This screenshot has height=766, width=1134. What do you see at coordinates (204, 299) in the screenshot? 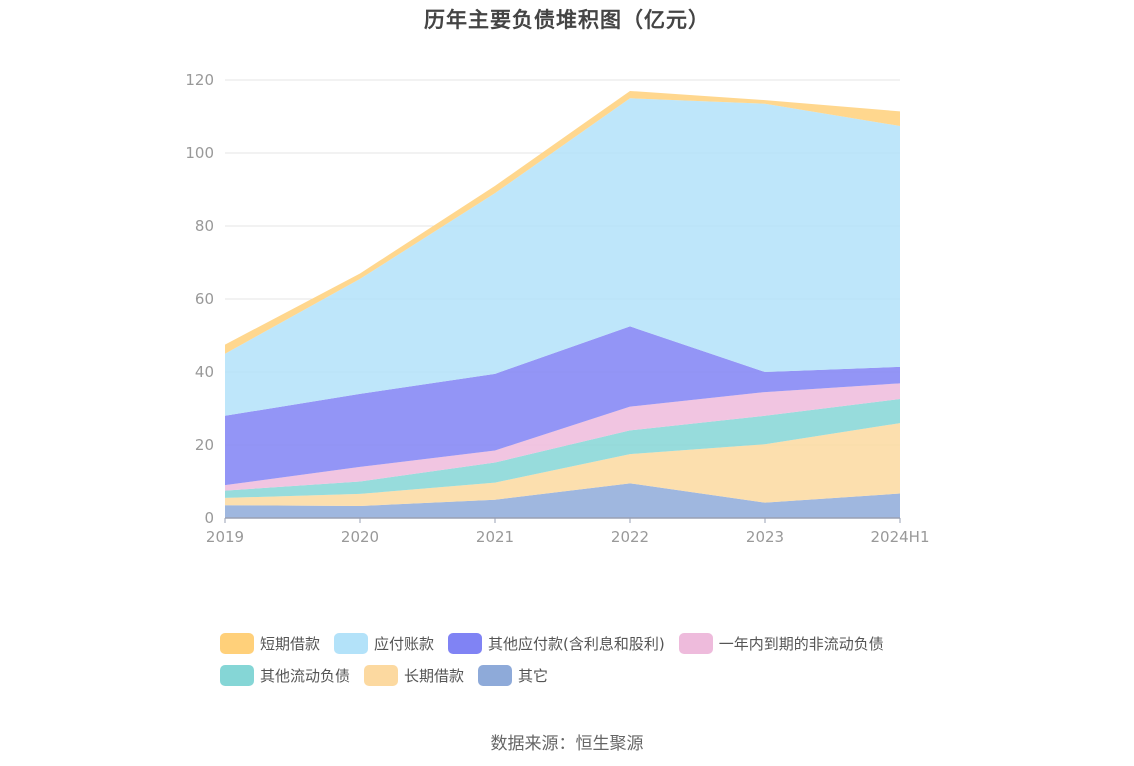
I see `y-tick-label: 60` at bounding box center [204, 299].